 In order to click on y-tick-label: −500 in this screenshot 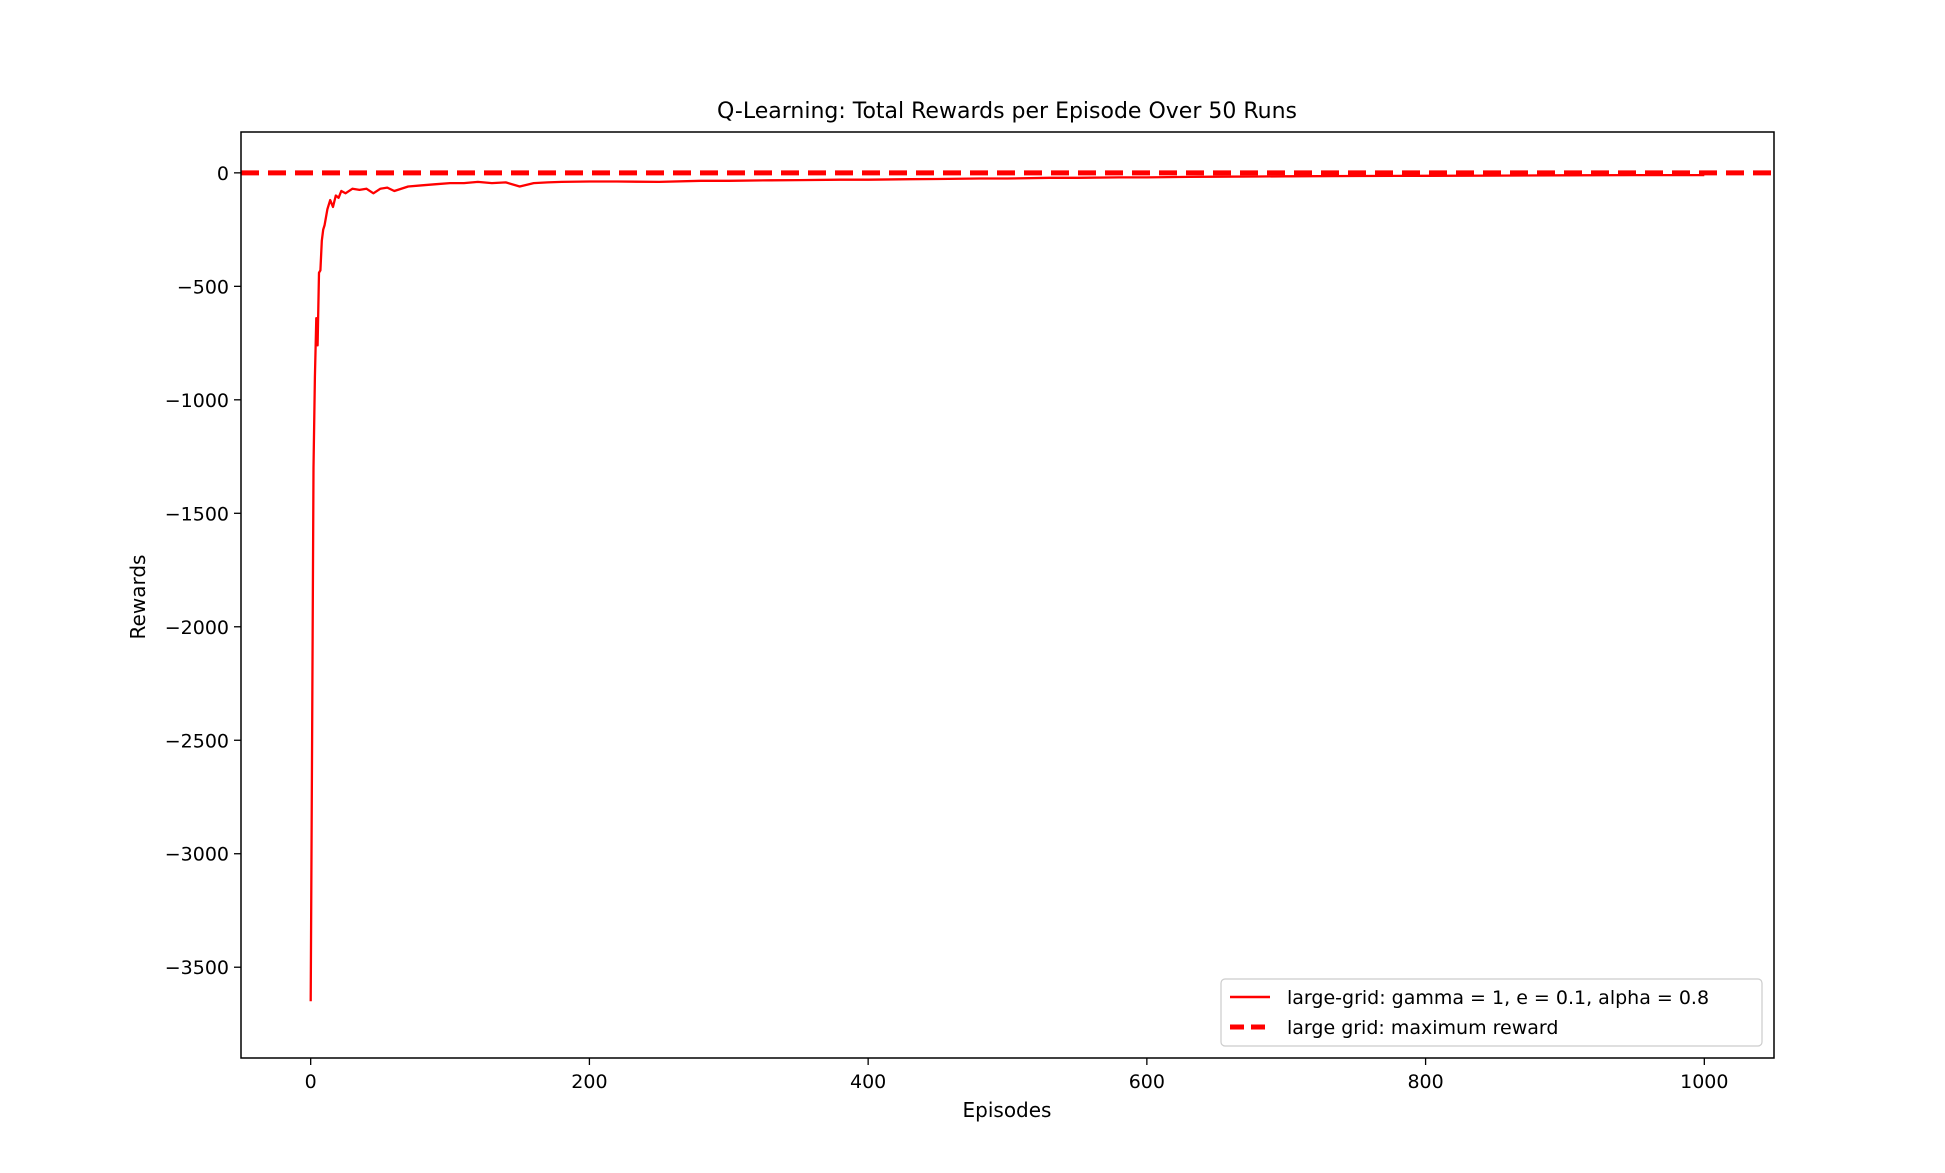, I will do `click(203, 287)`.